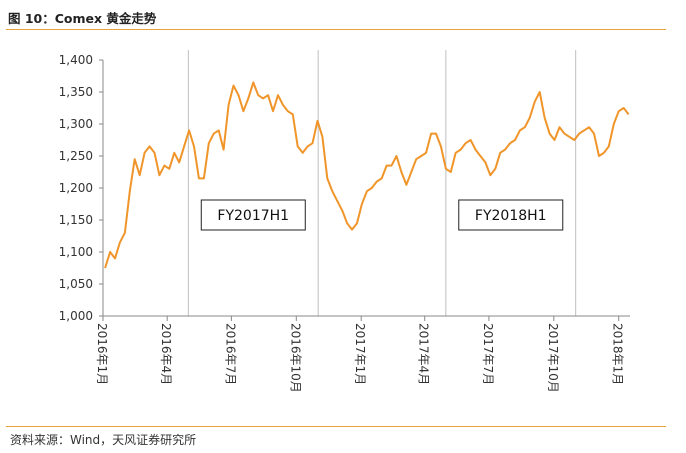 The height and width of the screenshot is (453, 686). Describe the element at coordinates (618, 354) in the screenshot. I see `x-tick-label: 2018年1月` at that location.